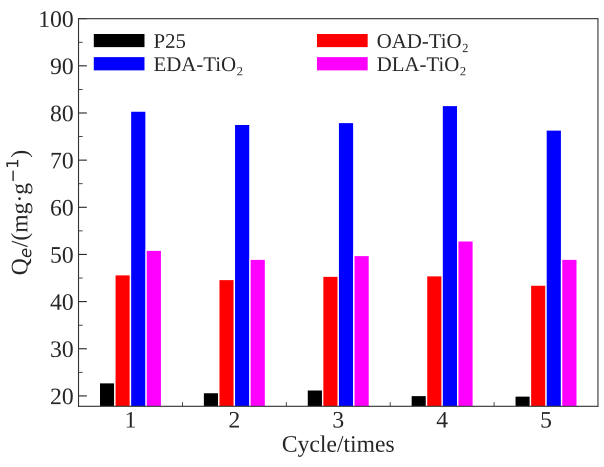 The width and height of the screenshot is (604, 467). I want to click on y-tick-label: 70, so click(62, 160).